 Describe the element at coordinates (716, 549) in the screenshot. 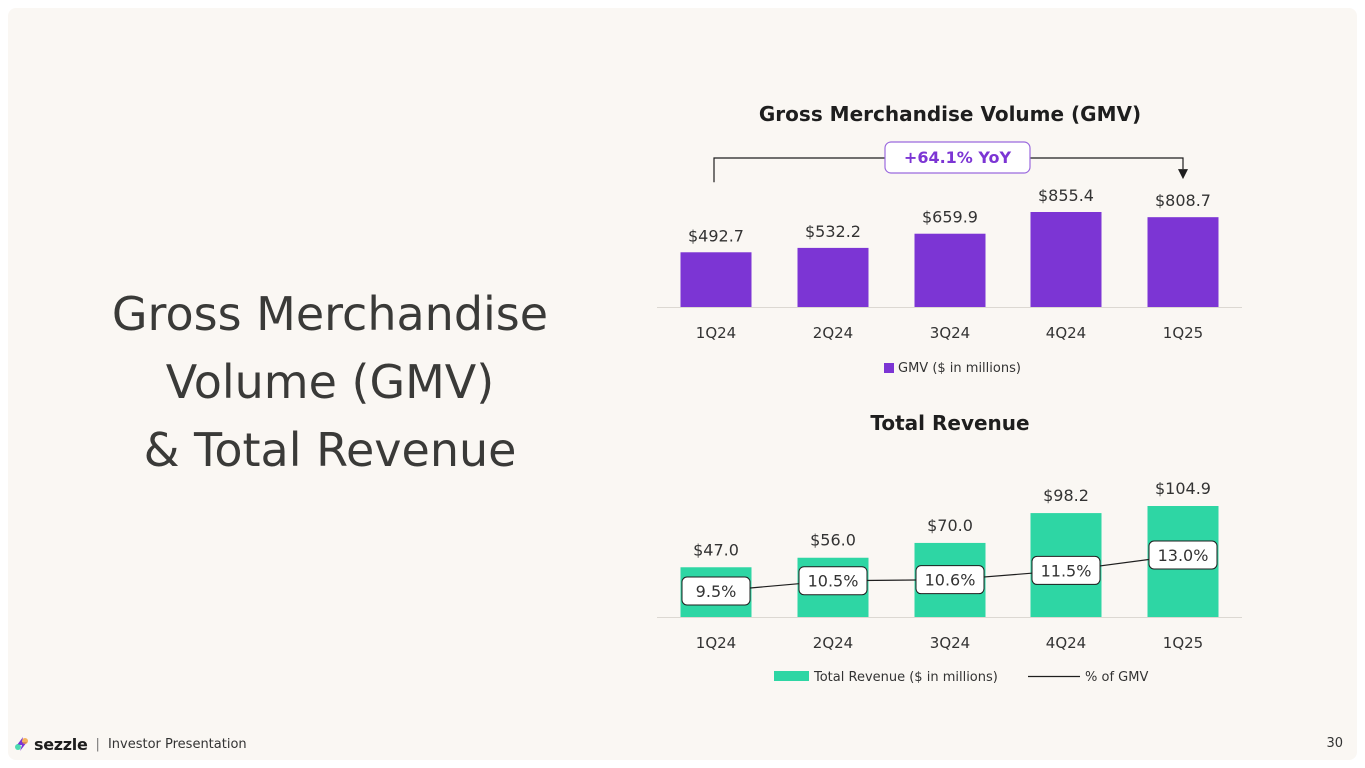

I see `revenue-data-label-1q24: $47.0` at that location.